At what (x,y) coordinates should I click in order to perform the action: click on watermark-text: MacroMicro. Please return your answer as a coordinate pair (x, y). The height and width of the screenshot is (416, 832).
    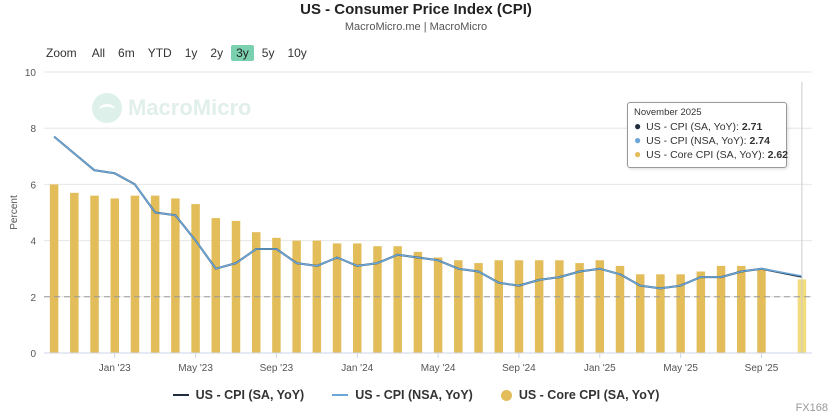
    Looking at the image, I should click on (190, 107).